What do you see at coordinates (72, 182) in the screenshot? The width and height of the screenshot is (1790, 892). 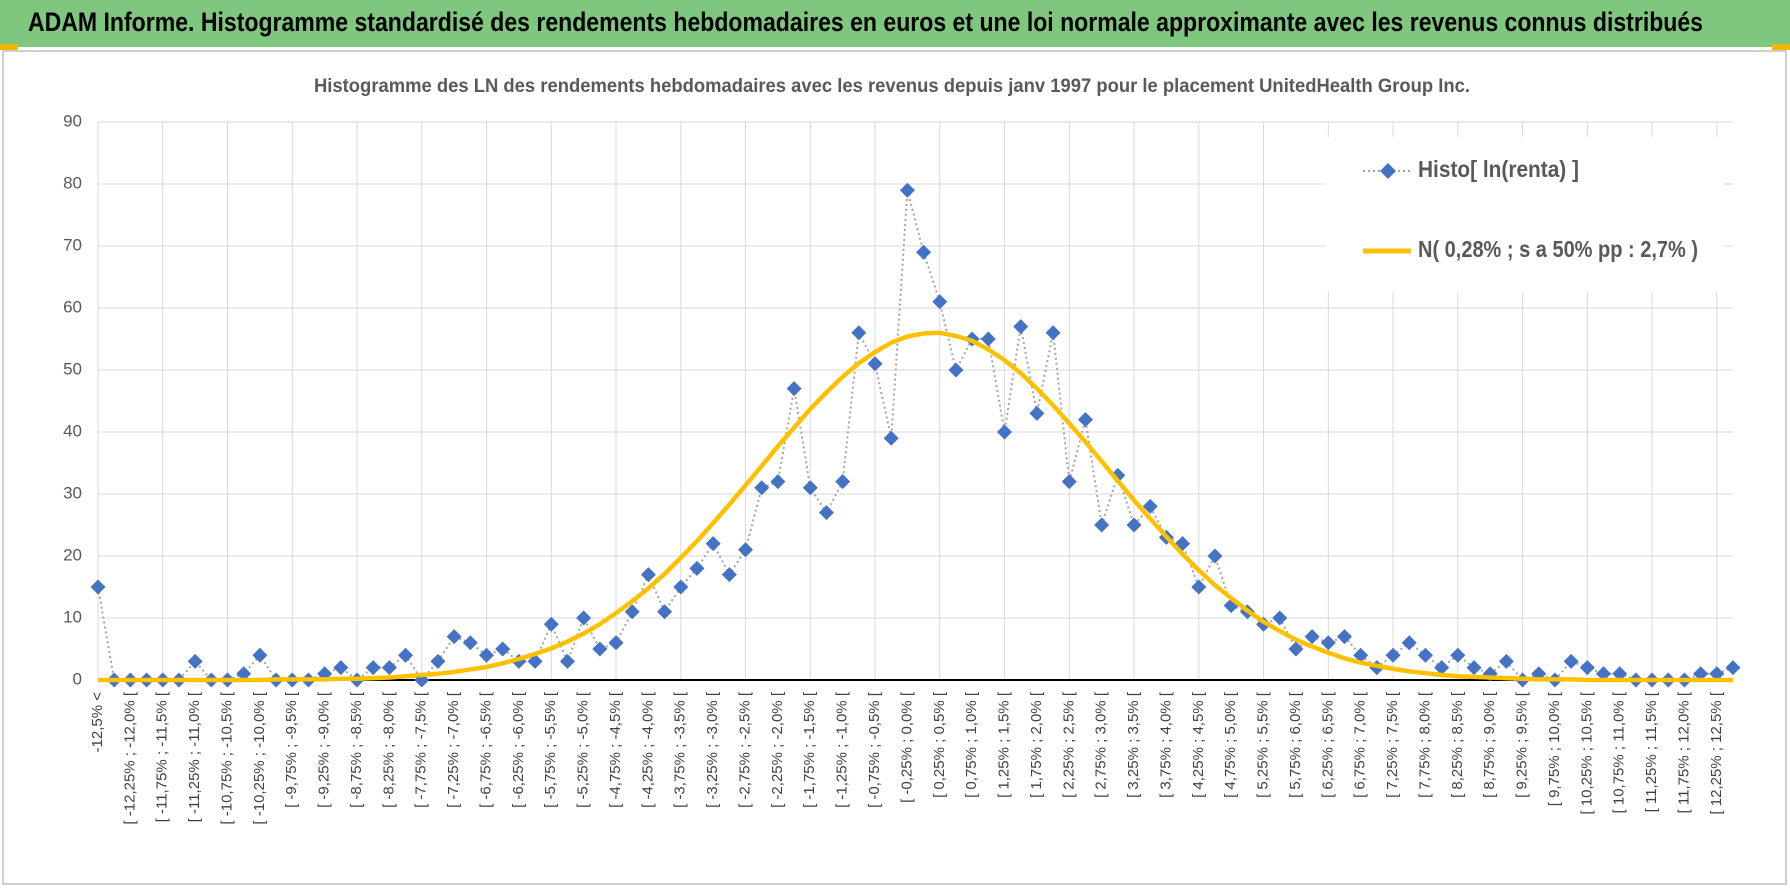 I see `y-tick-label: 80` at bounding box center [72, 182].